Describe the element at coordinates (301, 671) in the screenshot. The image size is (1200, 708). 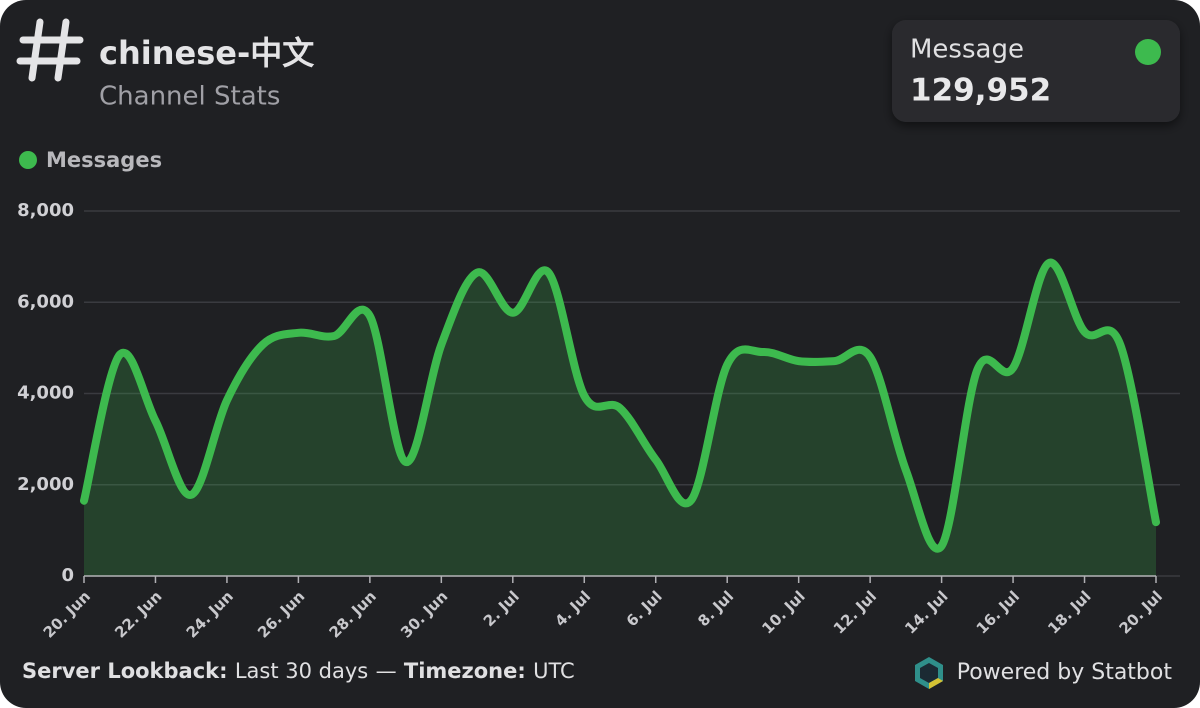
I see `lookback-value: Last 30 days` at that location.